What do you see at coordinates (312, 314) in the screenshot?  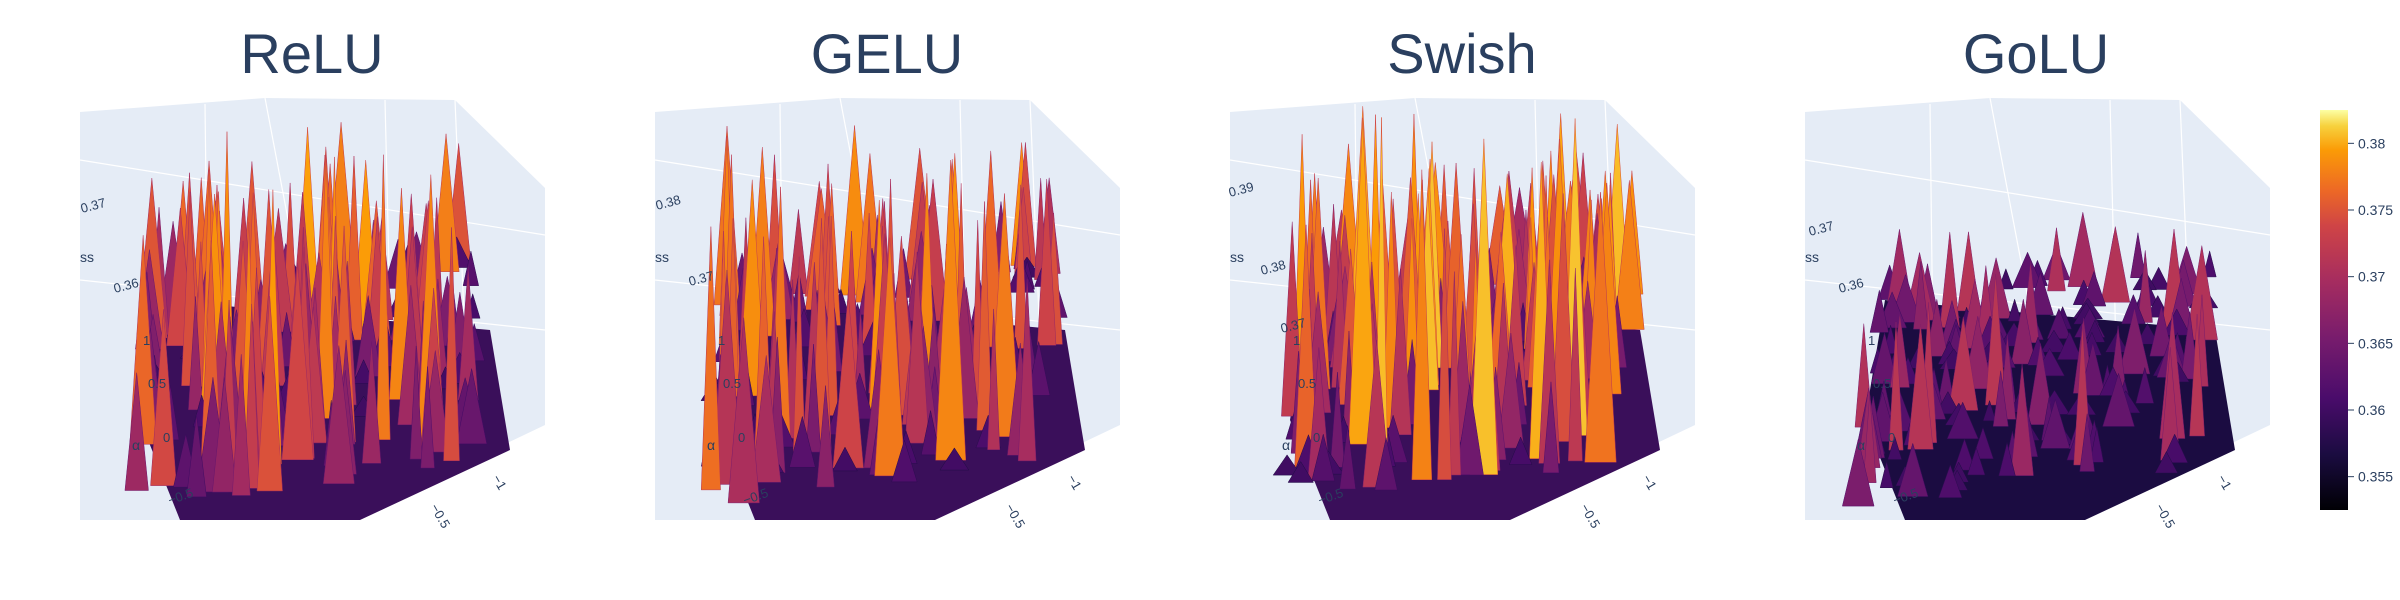 I see `surface-panel-relu: 0.36 0.37 ss −0.5 0 0.5 1 α −0.5 −1` at bounding box center [312, 314].